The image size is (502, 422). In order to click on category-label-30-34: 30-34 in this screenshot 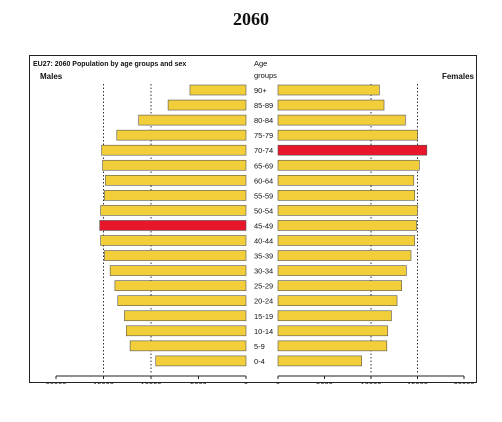, I will do `click(263, 271)`.